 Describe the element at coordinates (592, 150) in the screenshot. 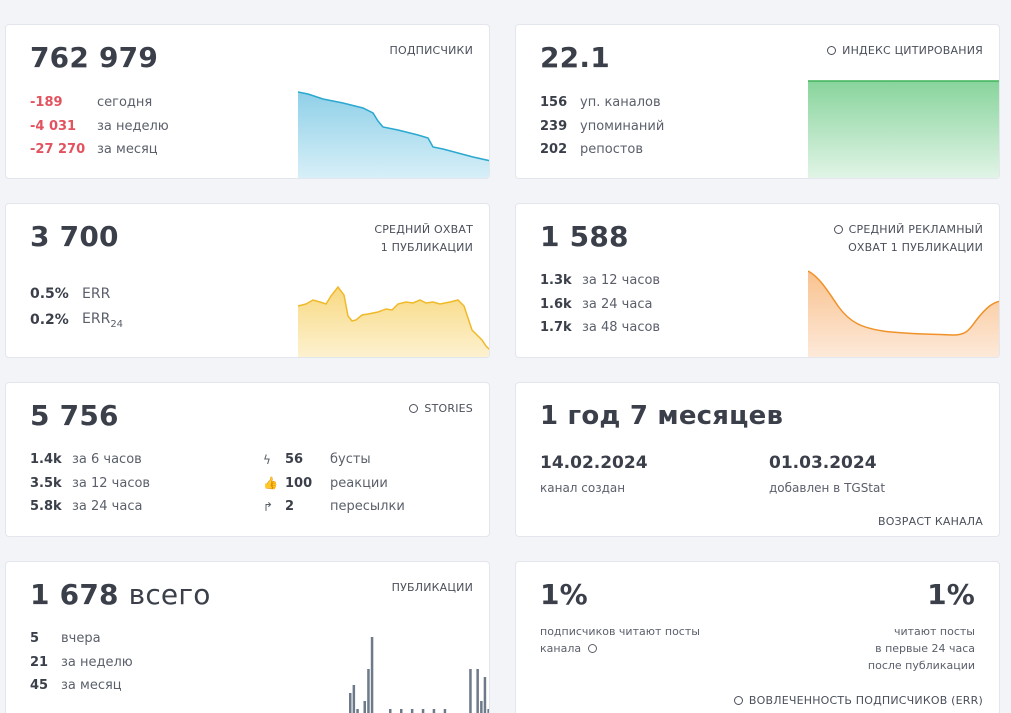

I see `stat-row: 202 репостов` at that location.